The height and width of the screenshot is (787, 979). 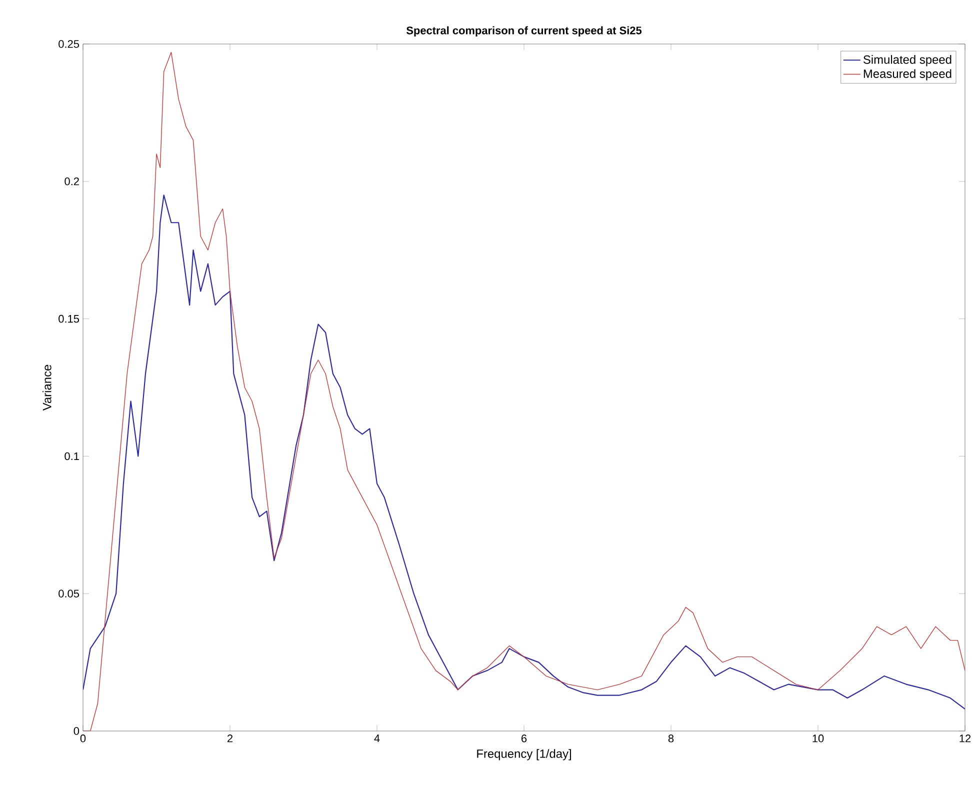 What do you see at coordinates (818, 738) in the screenshot?
I see `x-tick-label: 10` at bounding box center [818, 738].